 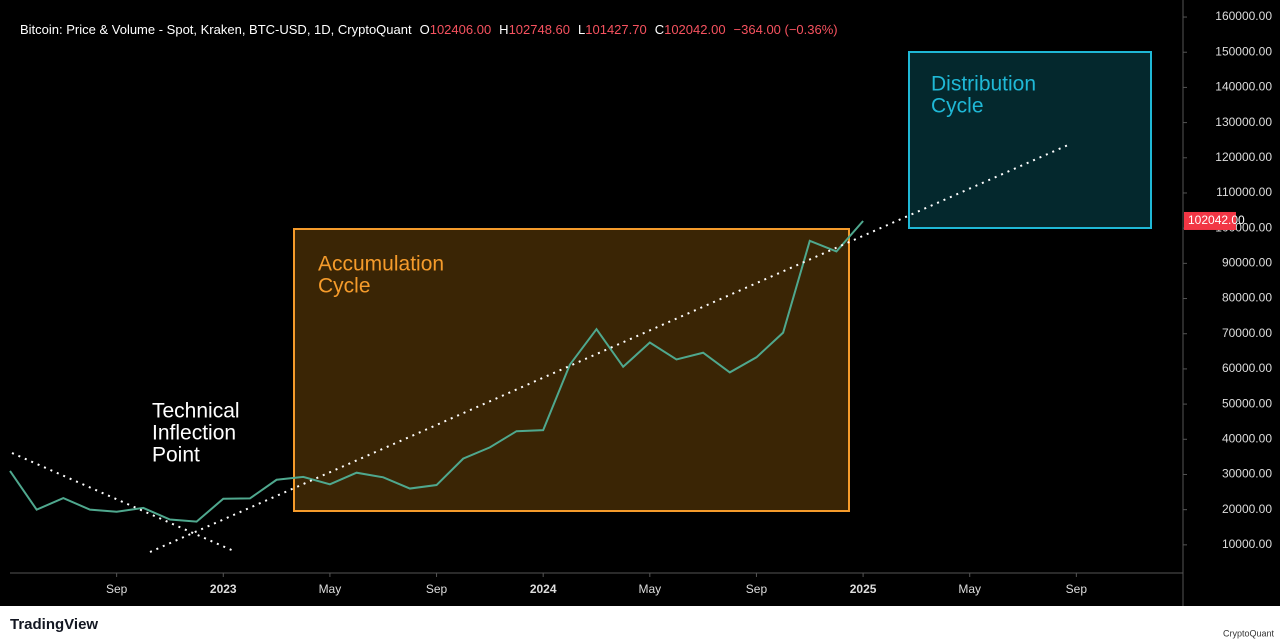 I want to click on ohlc-value: 102748.60, so click(x=539, y=29).